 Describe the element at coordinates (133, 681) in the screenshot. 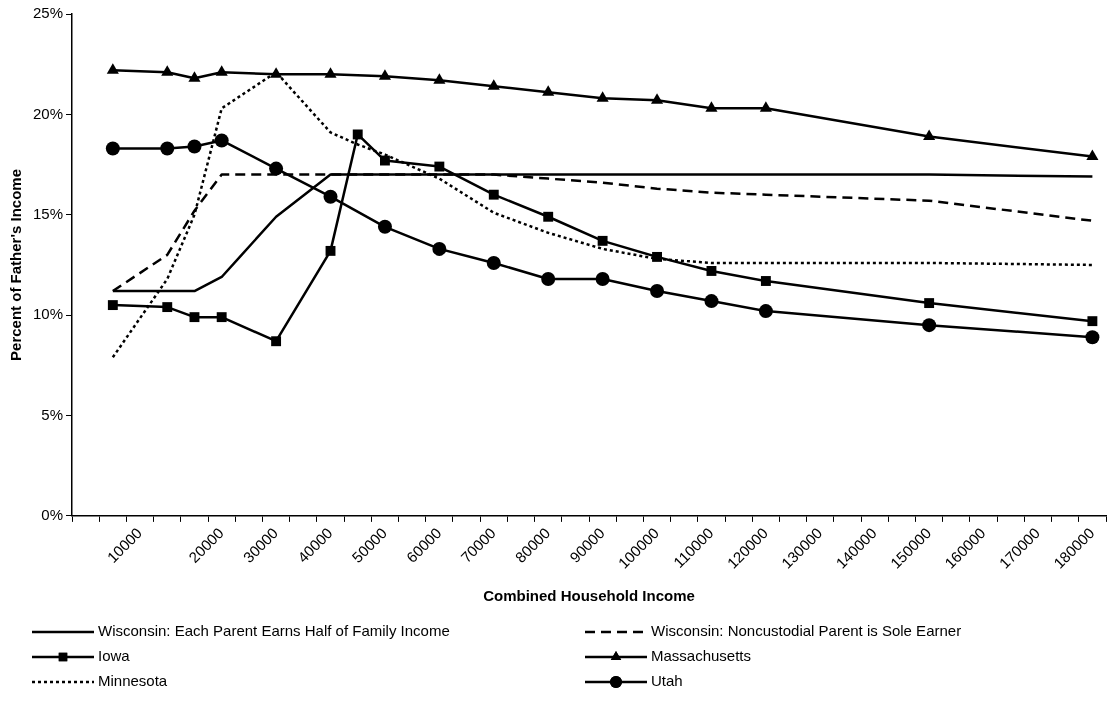

I see `legend-label: Minnesota` at that location.